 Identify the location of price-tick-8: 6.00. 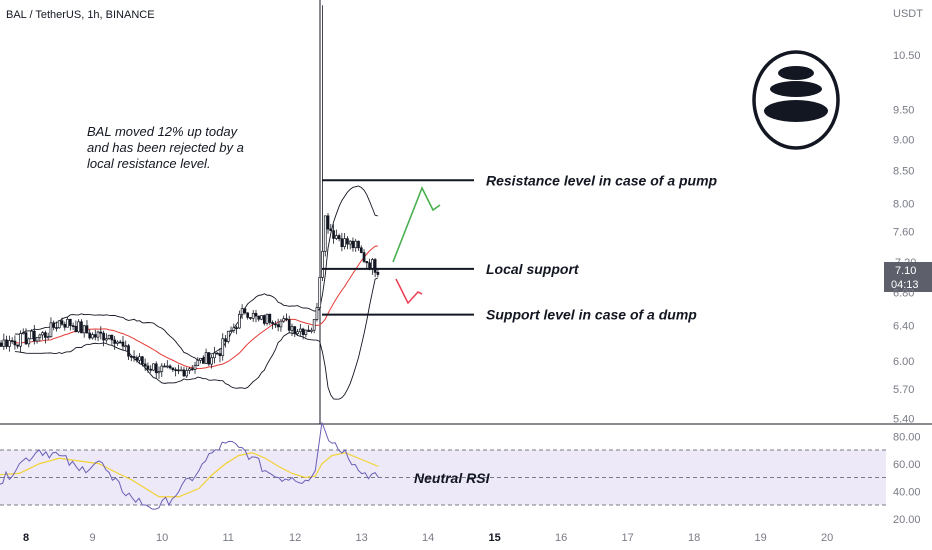
(903, 362).